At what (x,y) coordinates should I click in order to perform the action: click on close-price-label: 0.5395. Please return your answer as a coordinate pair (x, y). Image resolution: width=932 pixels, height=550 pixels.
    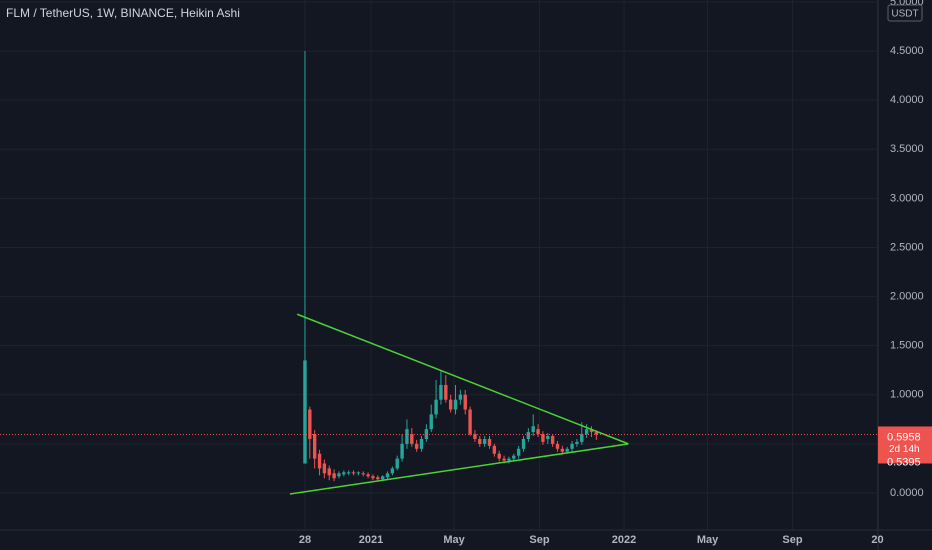
    Looking at the image, I should click on (904, 462).